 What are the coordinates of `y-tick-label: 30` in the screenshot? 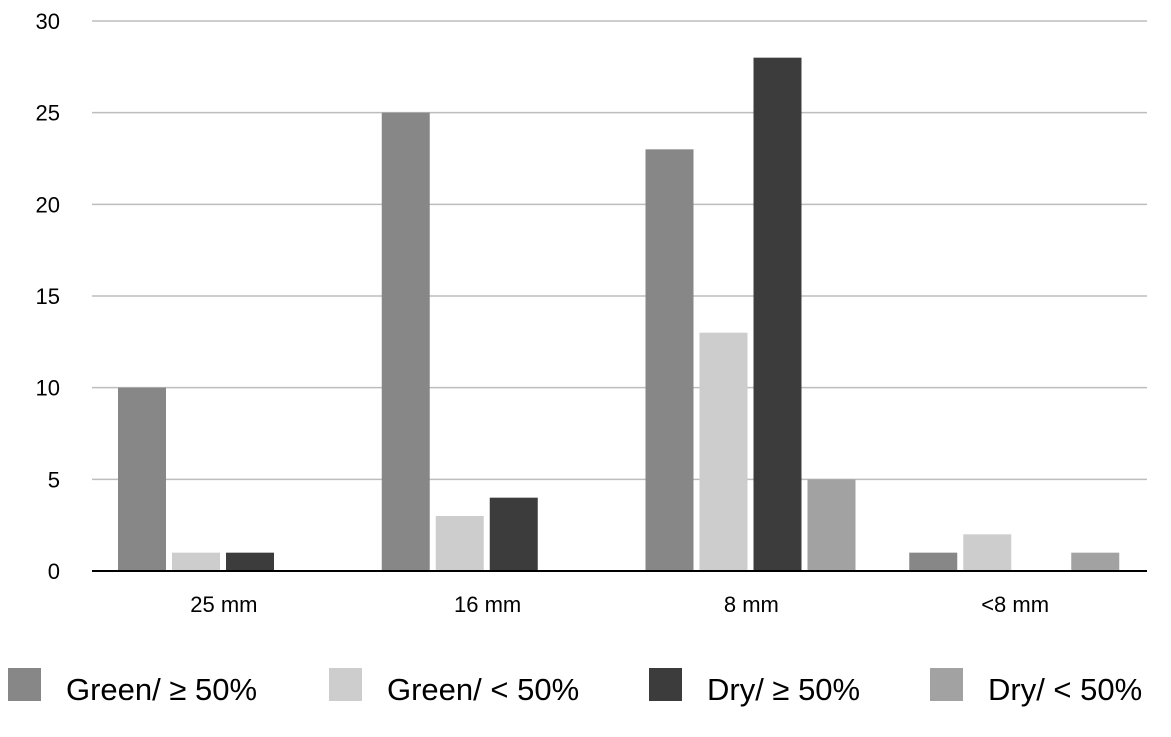 It's located at (48, 21).